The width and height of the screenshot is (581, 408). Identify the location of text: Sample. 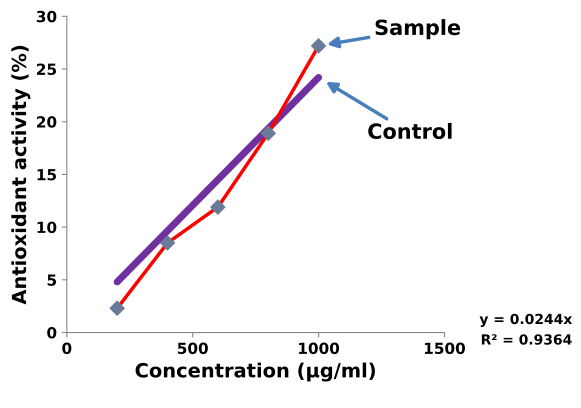
(418, 29).